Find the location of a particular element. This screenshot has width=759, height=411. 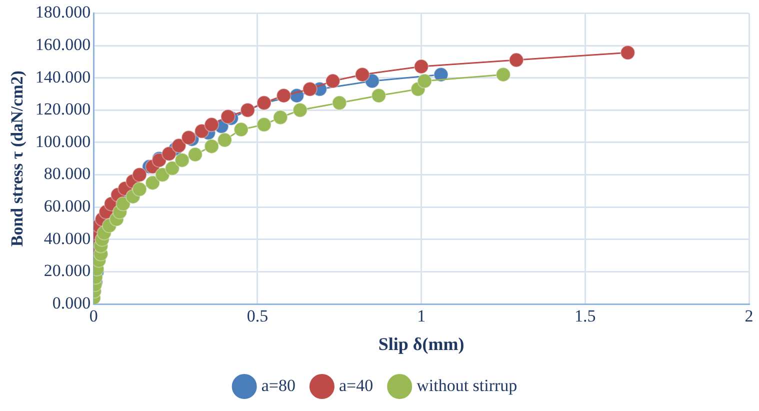

x-tick-label: 1.5 is located at coordinates (585, 316).